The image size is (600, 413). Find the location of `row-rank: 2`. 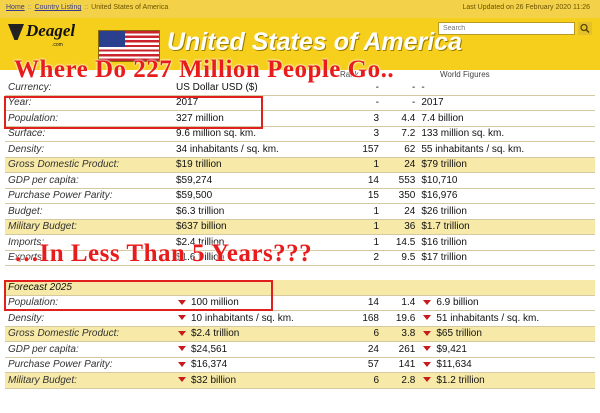

row-rank: 2 is located at coordinates (365, 258).